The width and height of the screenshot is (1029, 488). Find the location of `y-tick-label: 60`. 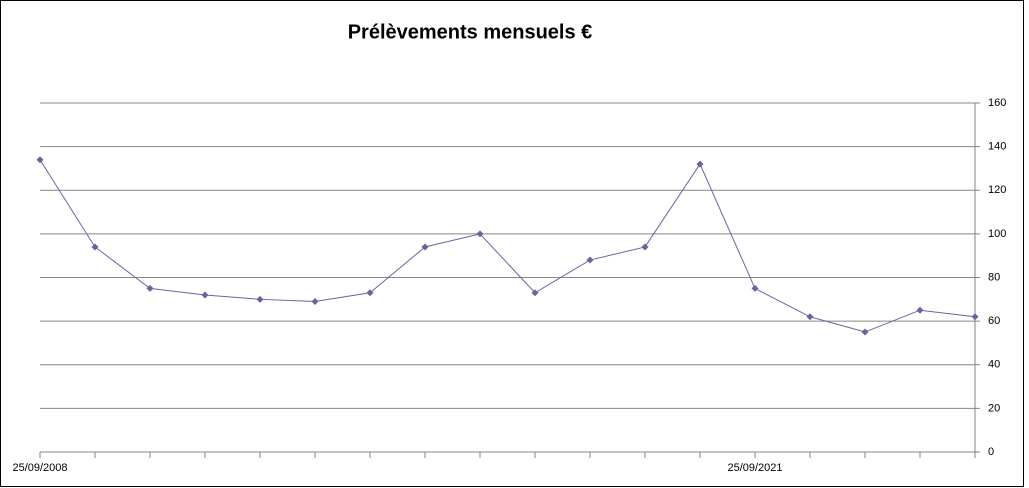

y-tick-label: 60 is located at coordinates (994, 321).